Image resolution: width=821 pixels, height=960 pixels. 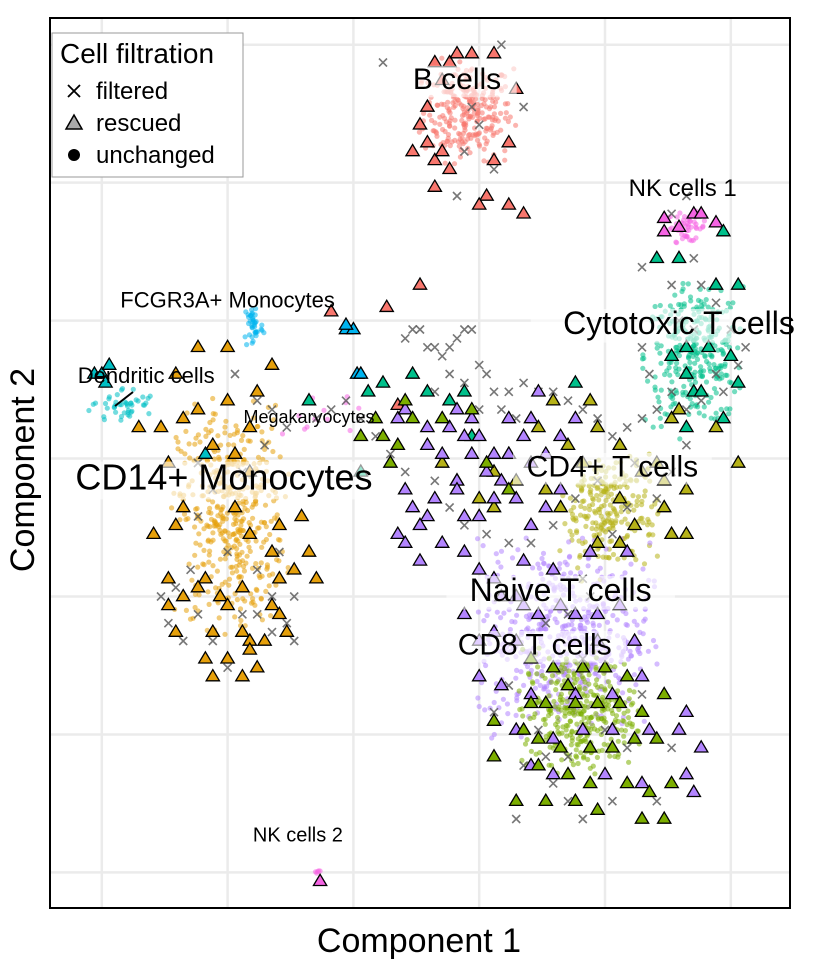 I want to click on legend: Cell filtration filtered rescued unchanged, so click(x=147, y=105).